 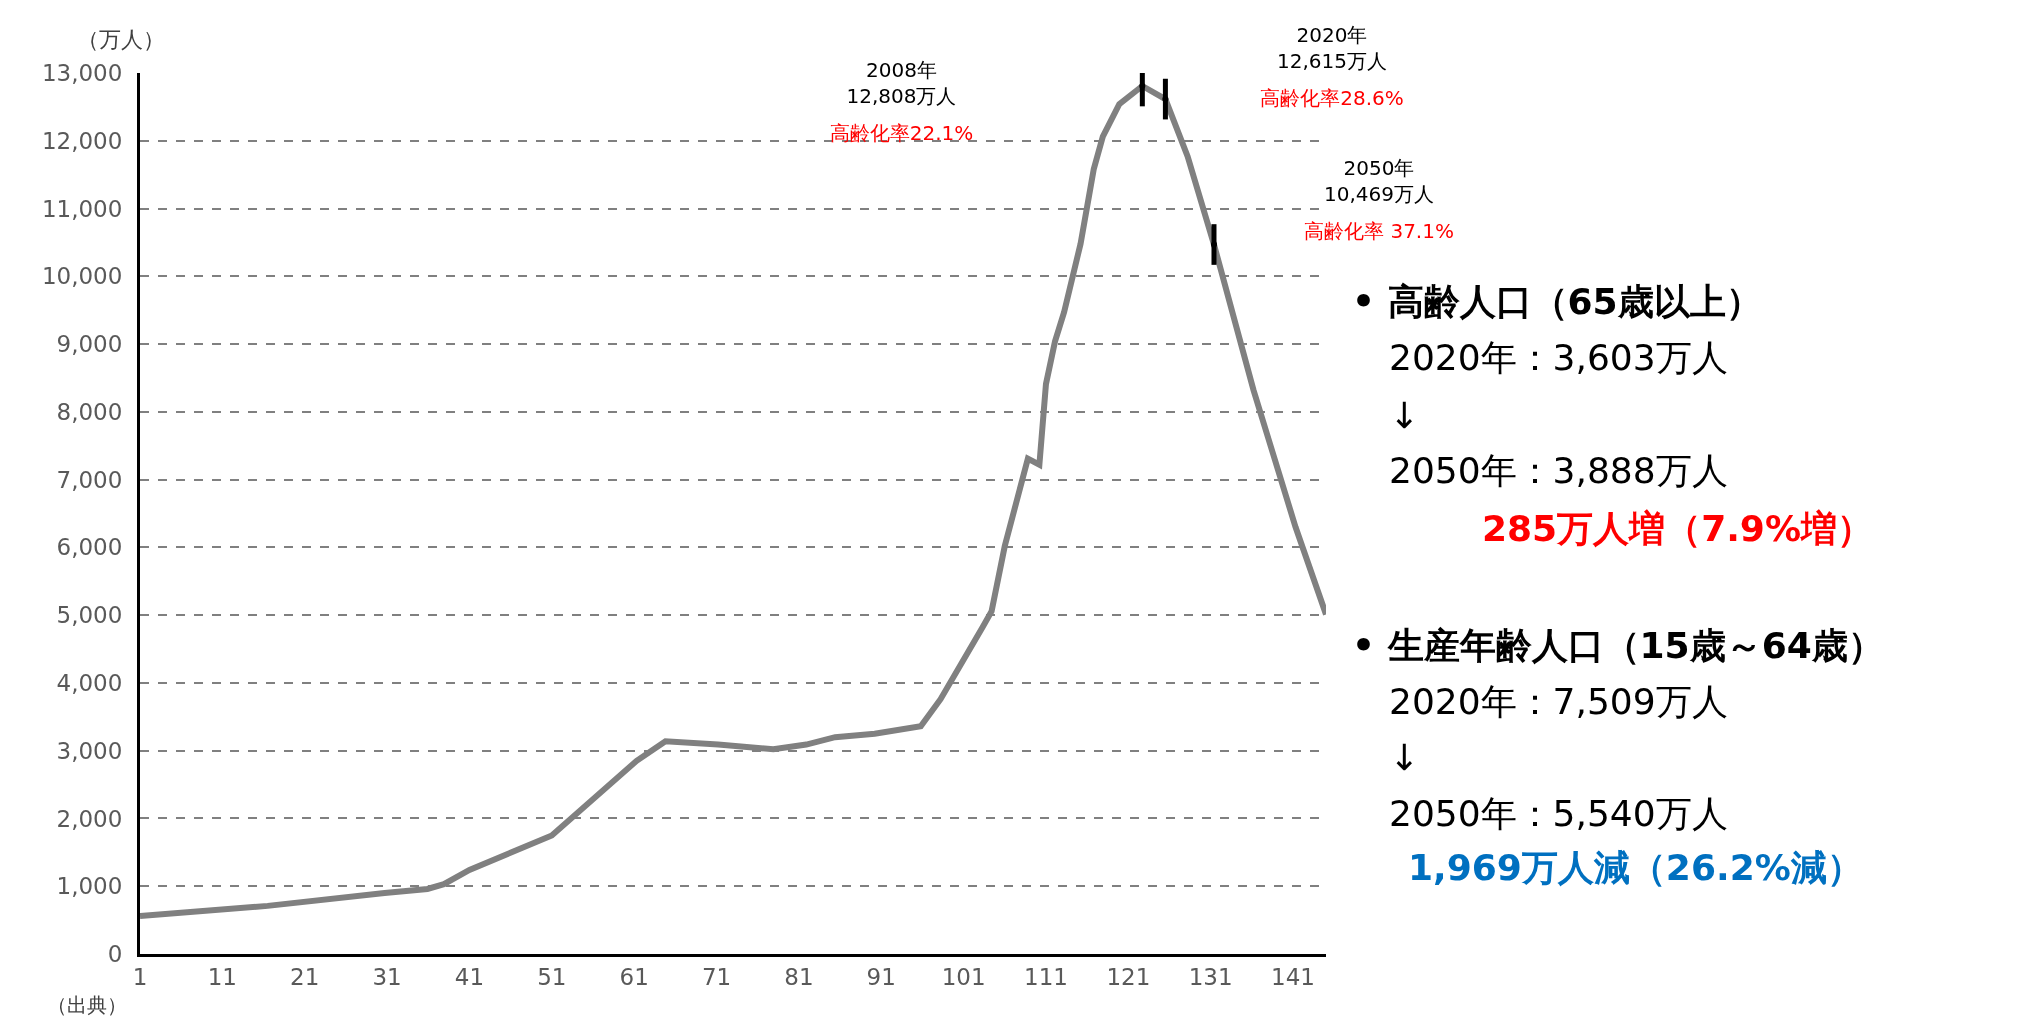 What do you see at coordinates (1558, 470) in the screenshot?
I see `text: 2050年：3,888万人` at bounding box center [1558, 470].